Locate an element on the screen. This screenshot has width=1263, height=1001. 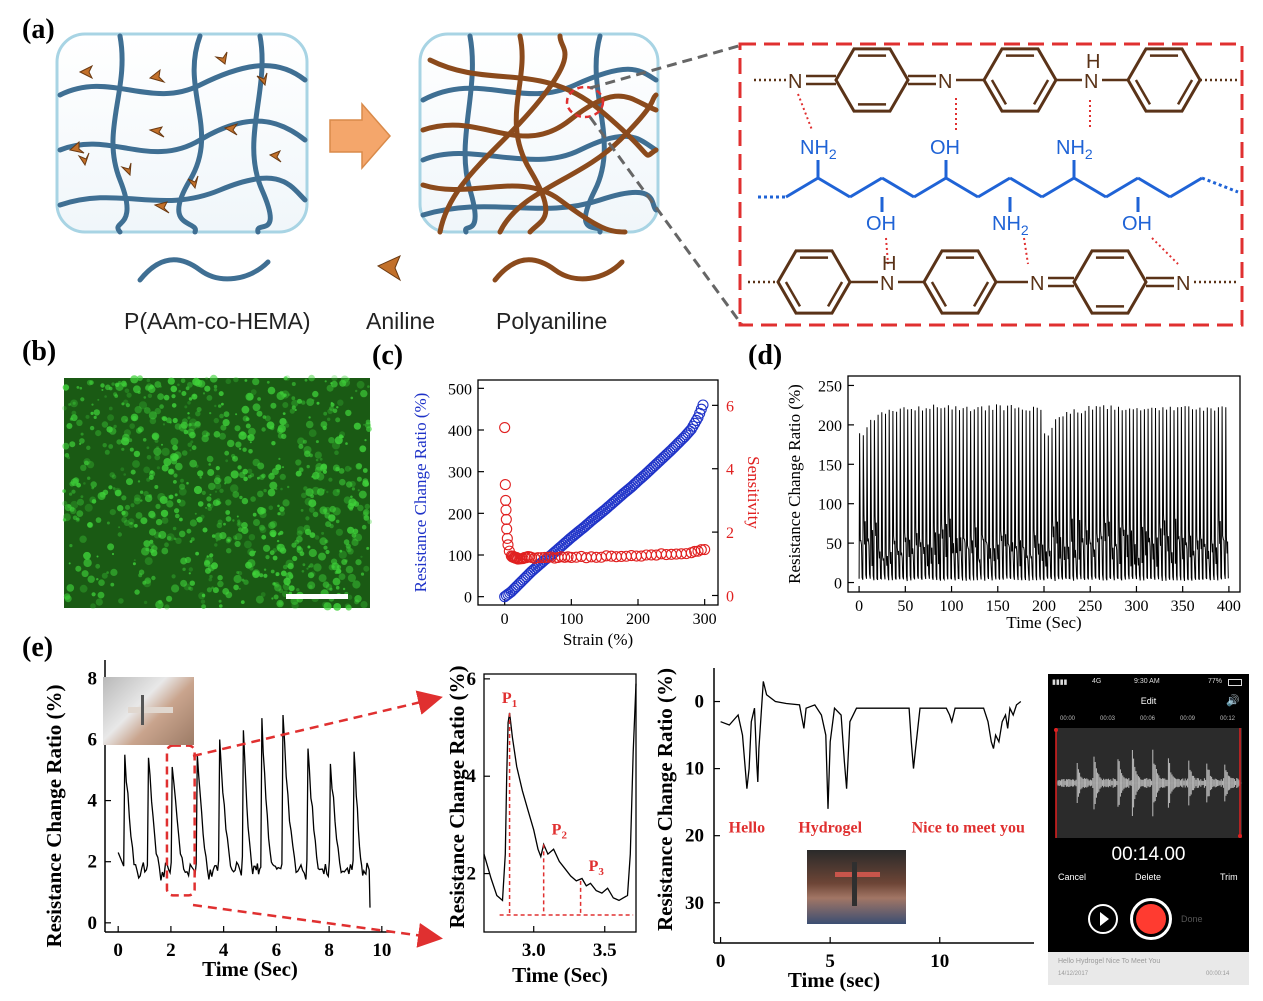
speaker-icon: 🔊 is located at coordinates (1233, 701).